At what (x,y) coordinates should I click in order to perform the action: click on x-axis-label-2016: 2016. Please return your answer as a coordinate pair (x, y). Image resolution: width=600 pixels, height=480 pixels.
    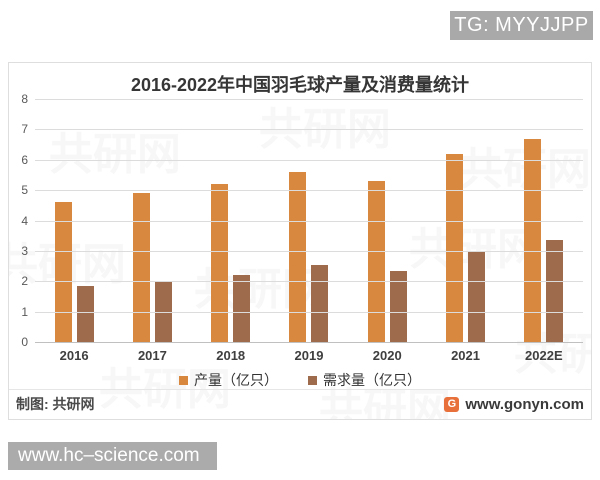
    Looking at the image, I should click on (74, 355).